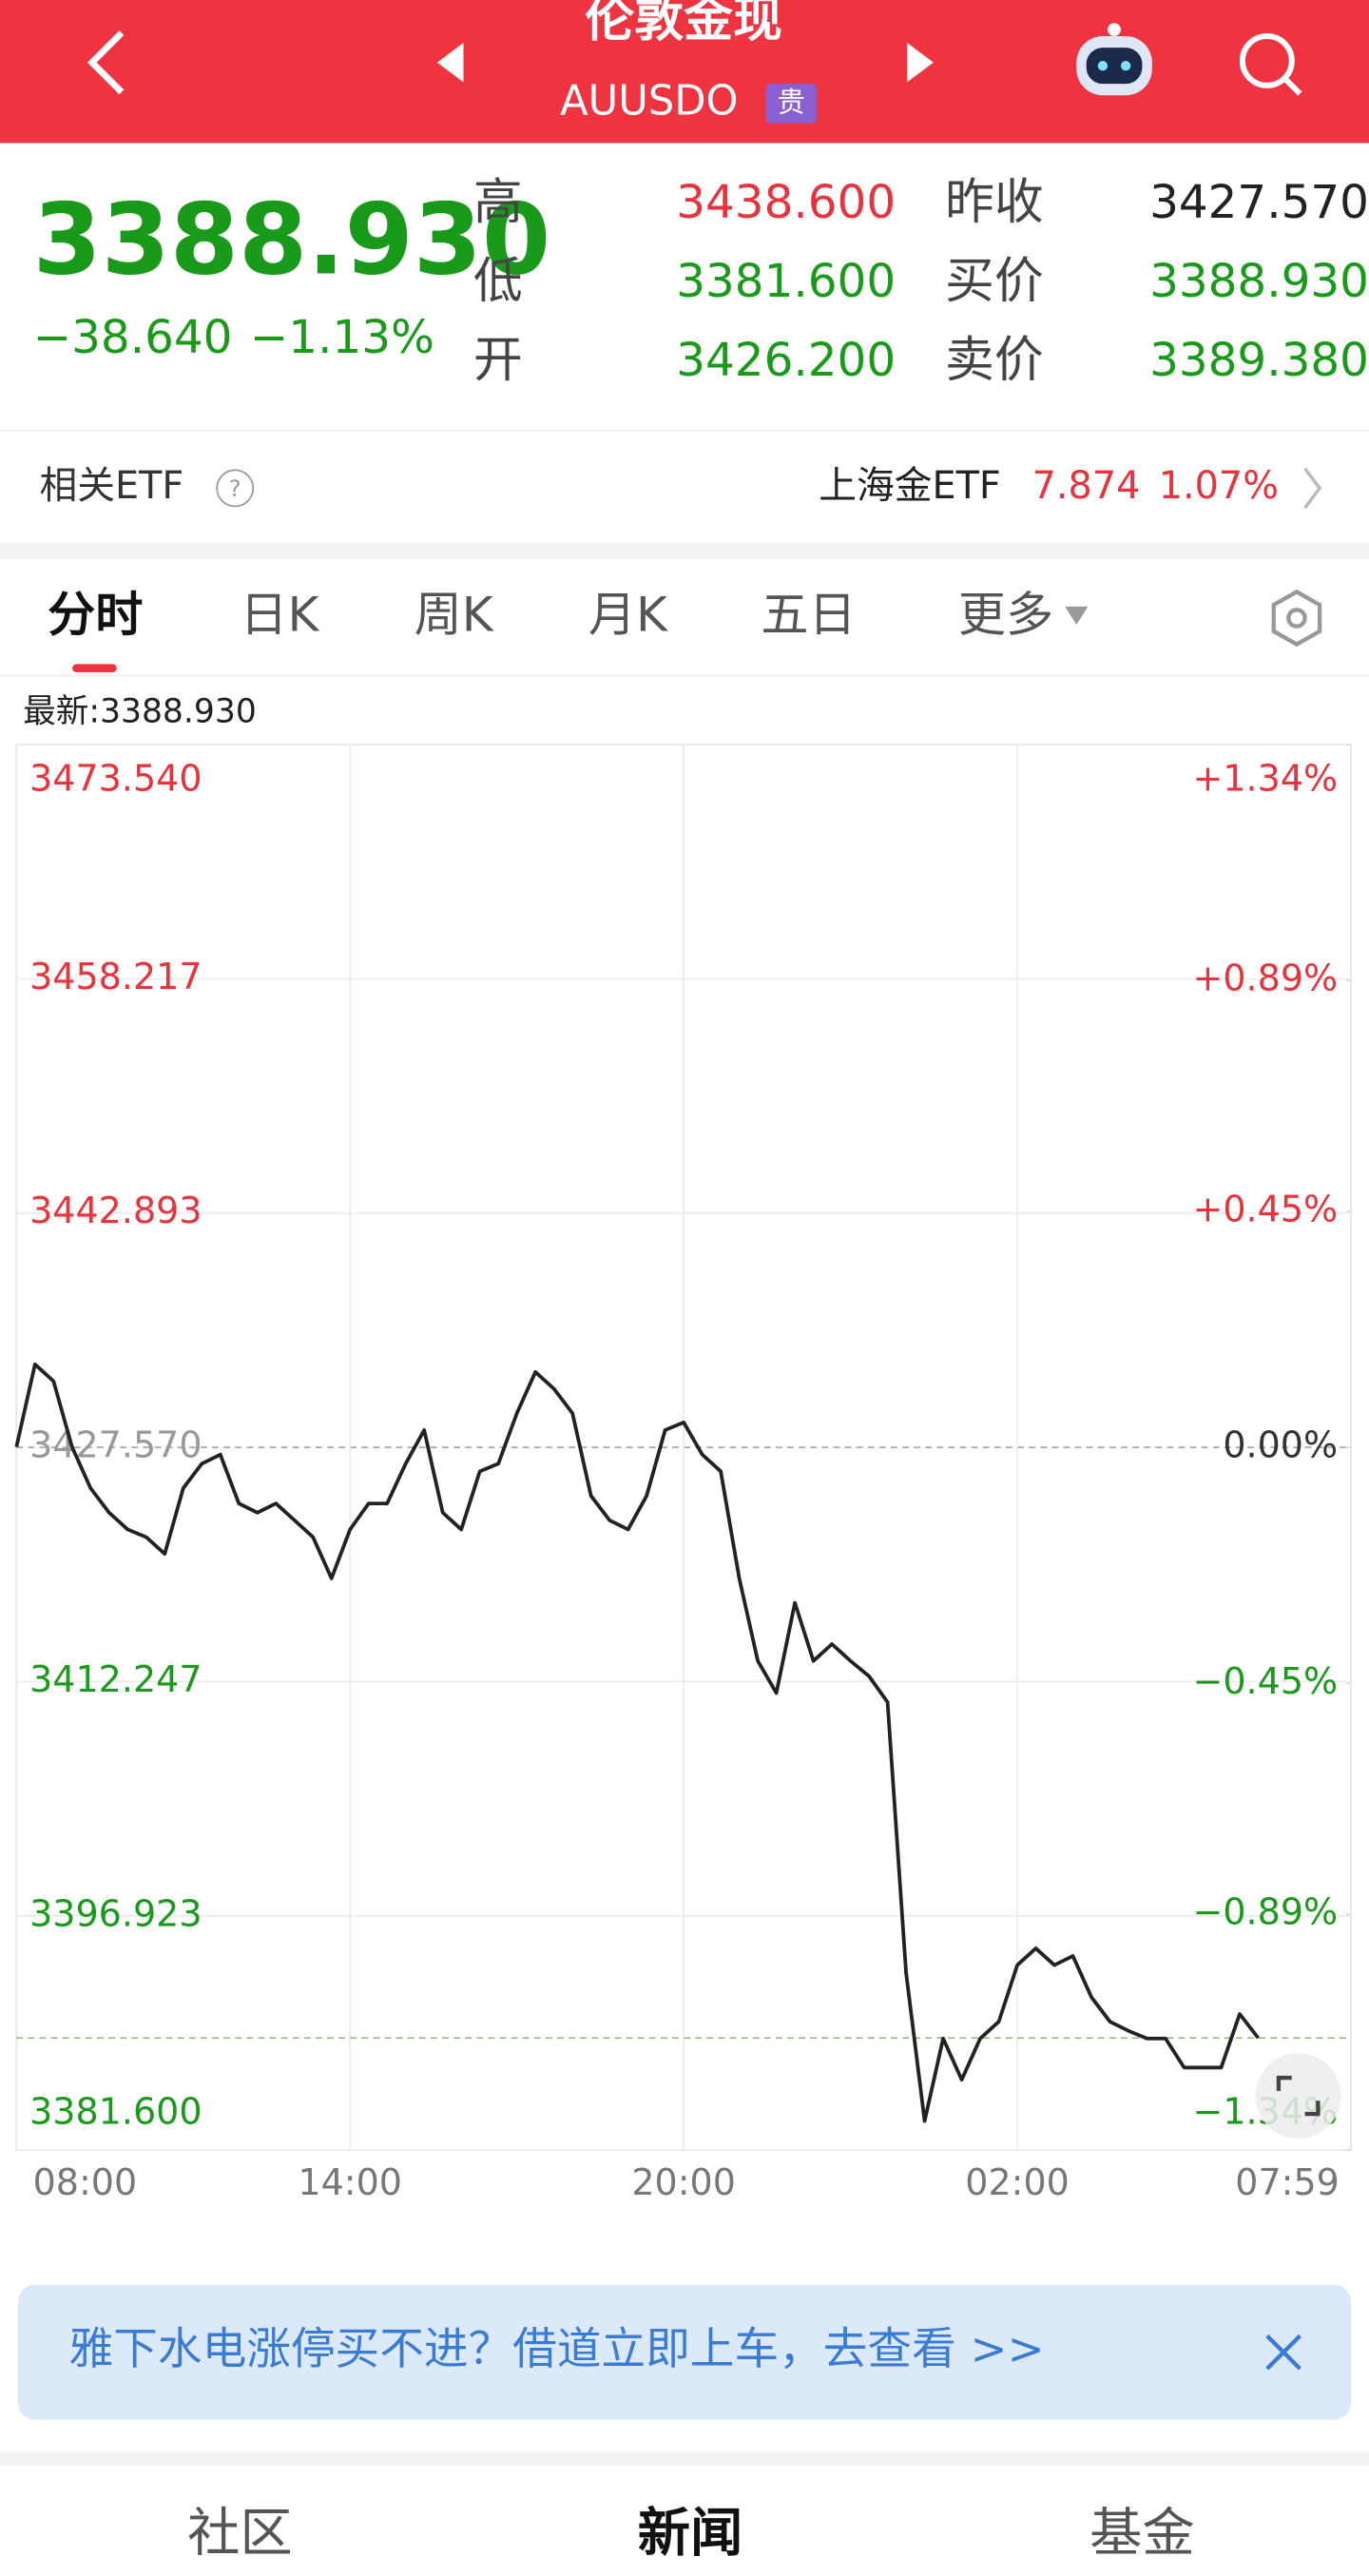 This screenshot has width=1369, height=2576. I want to click on change: −38.640, so click(133, 337).